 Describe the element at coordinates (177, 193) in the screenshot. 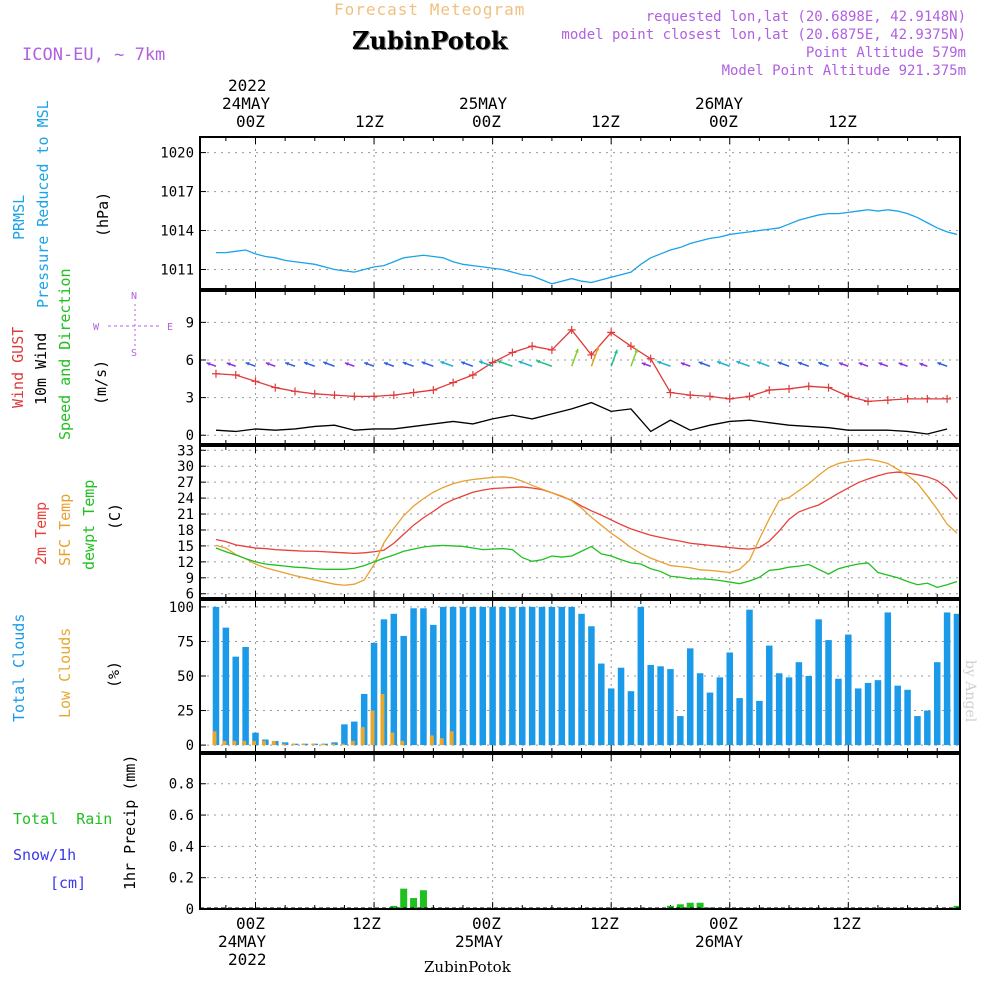

I see `y-tick-label: 1017` at that location.